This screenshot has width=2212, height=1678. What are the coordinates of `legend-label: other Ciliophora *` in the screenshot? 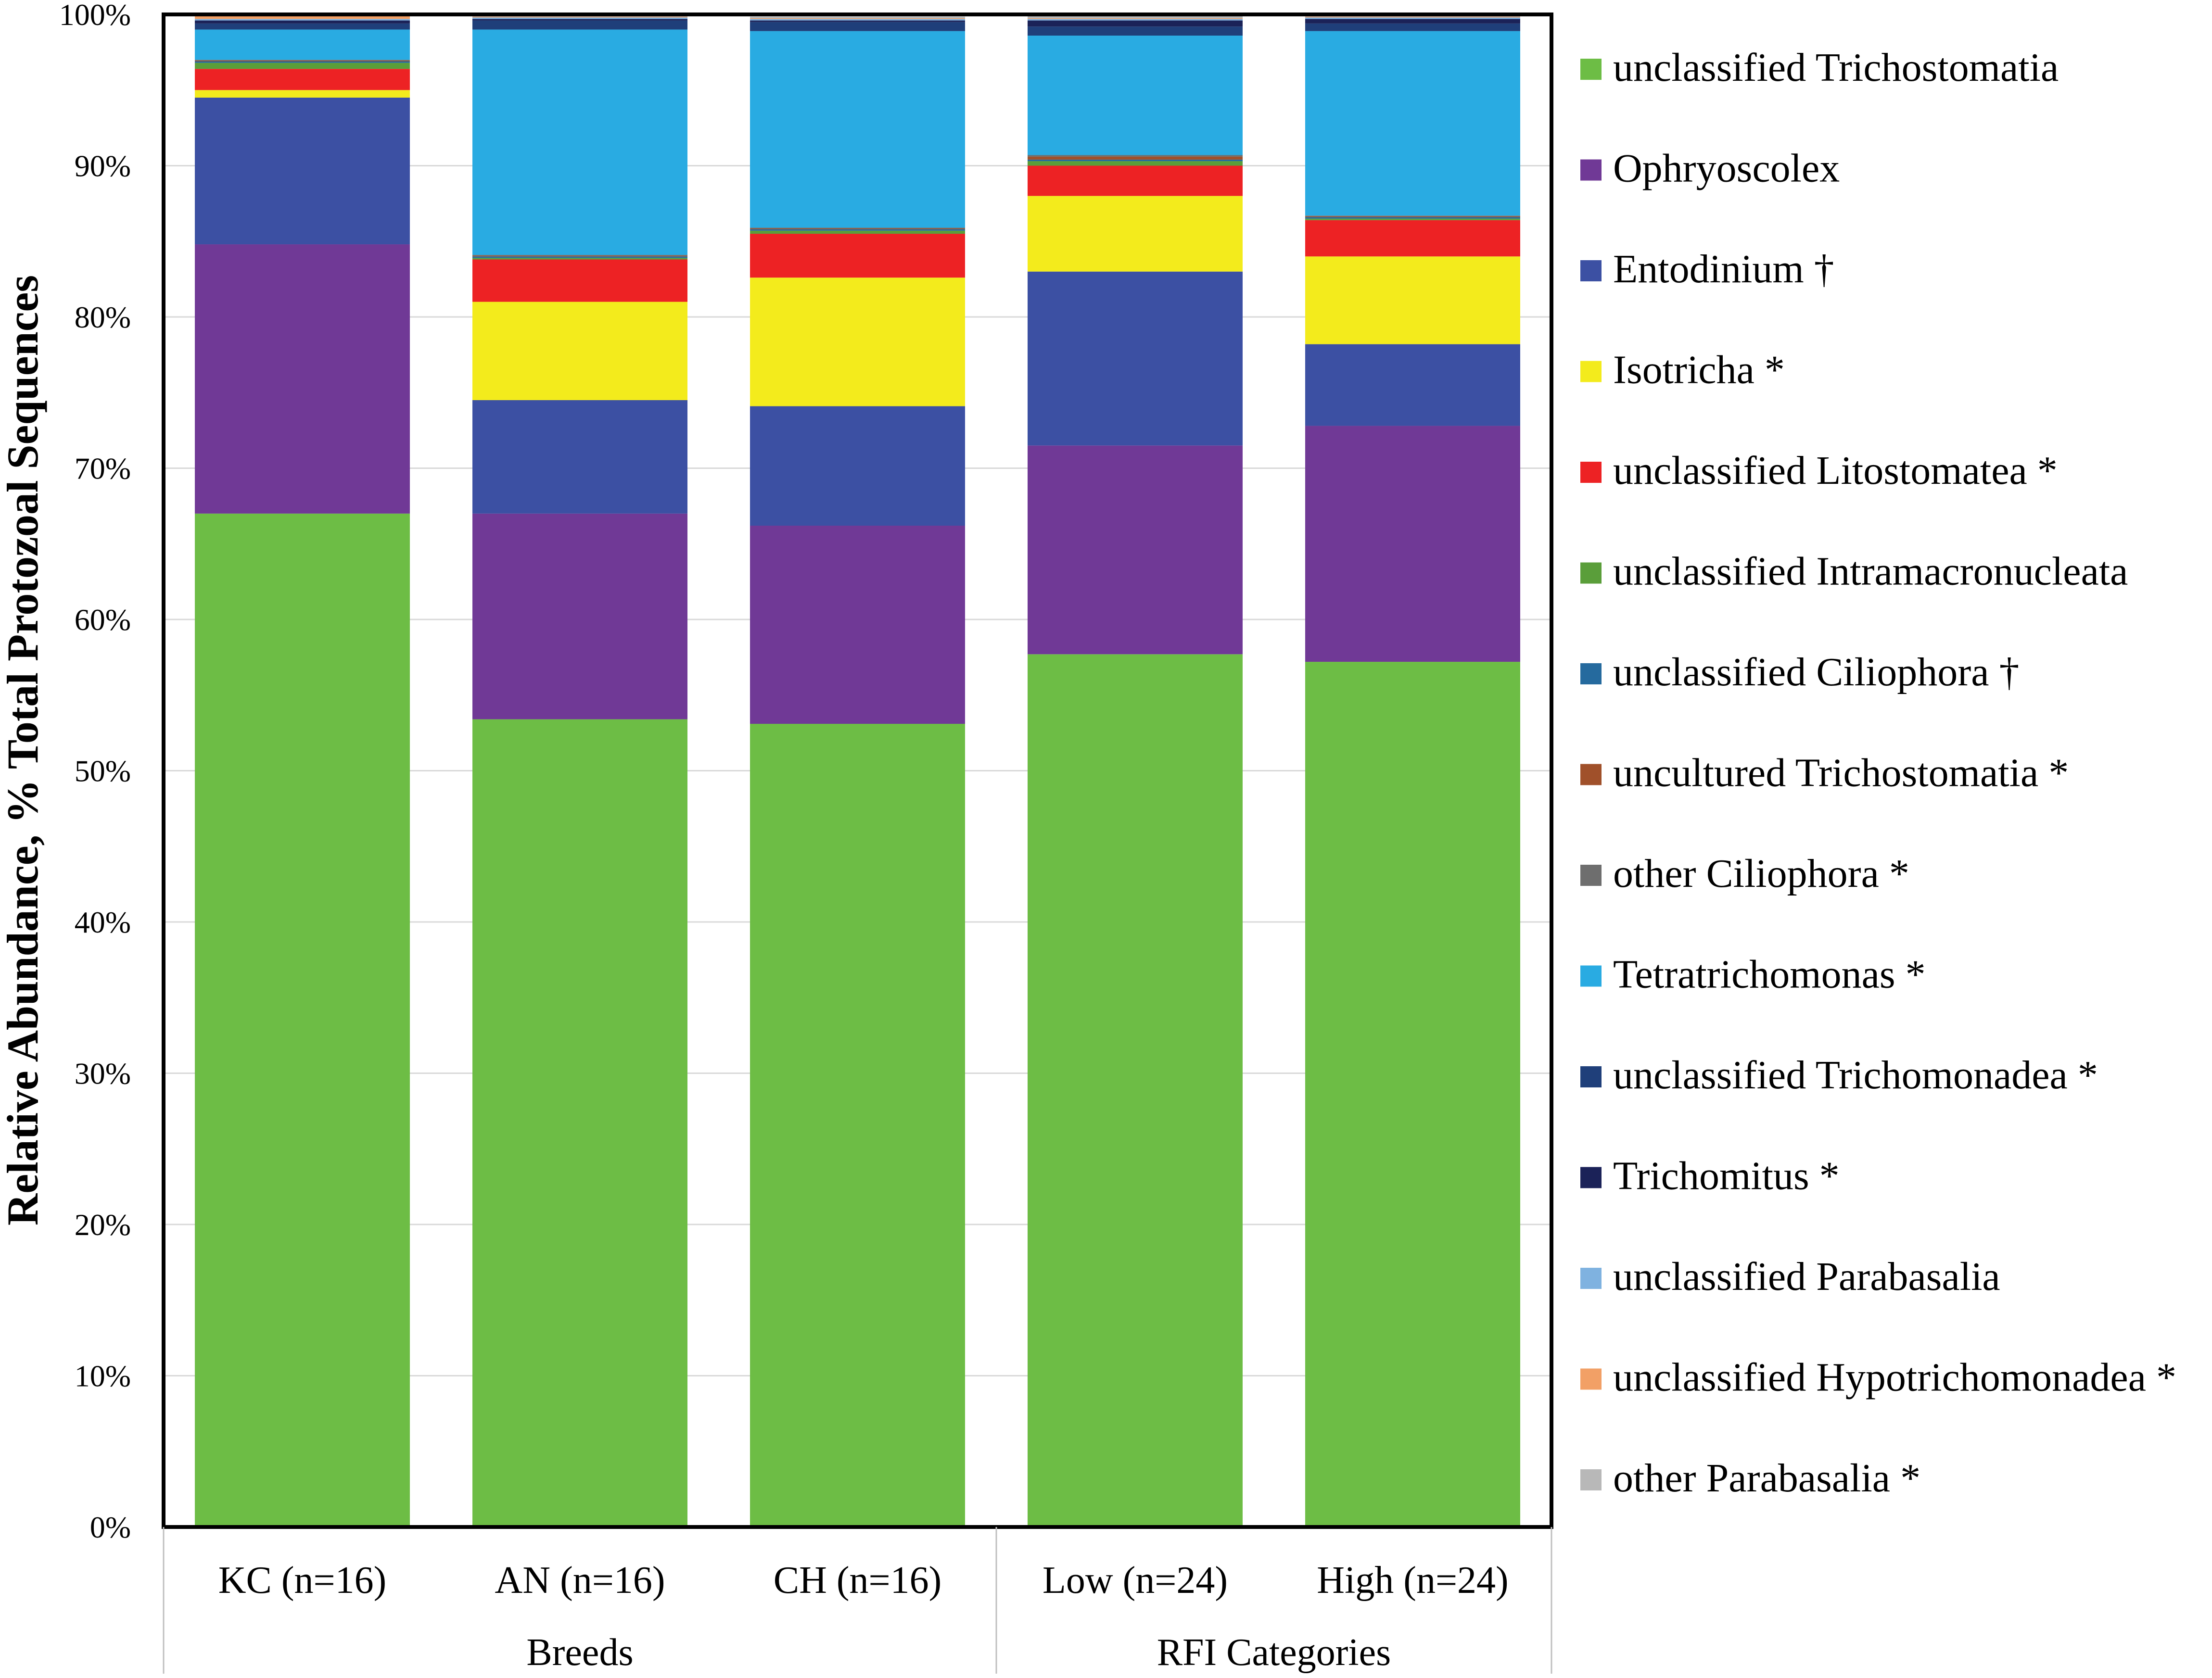 It's located at (1761, 873).